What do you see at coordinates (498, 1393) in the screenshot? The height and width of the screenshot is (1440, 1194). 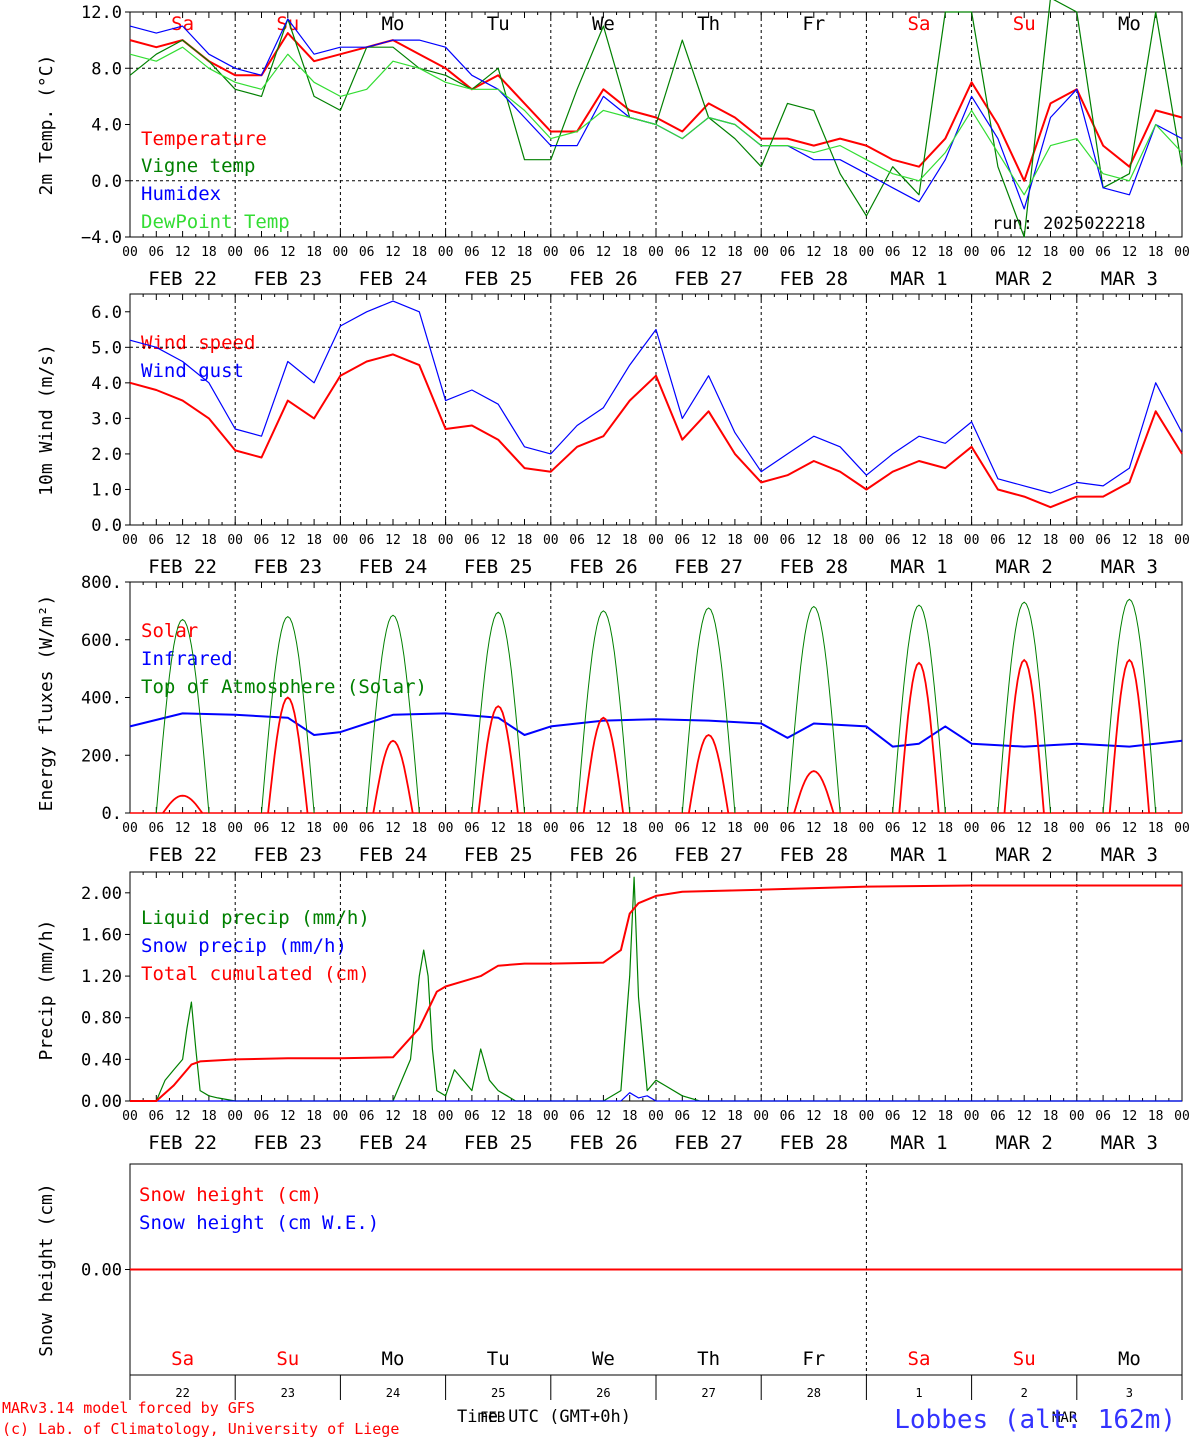 I see `day-number: 25` at bounding box center [498, 1393].